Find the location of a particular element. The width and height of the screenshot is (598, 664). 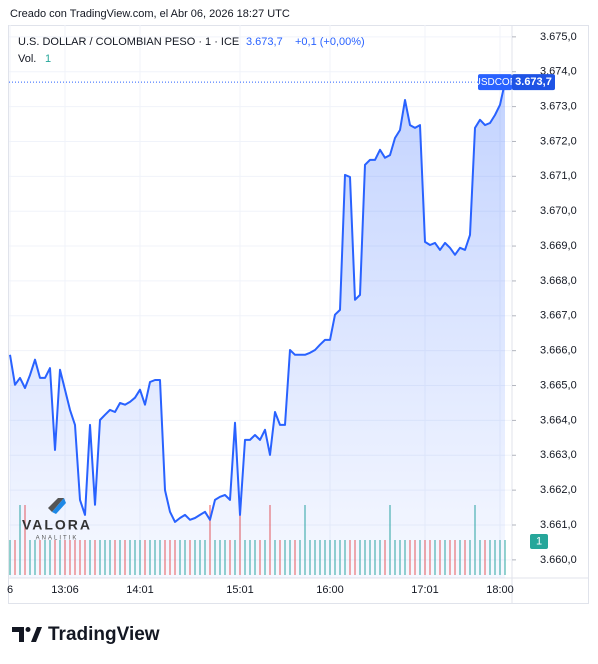

y-tick-label: 3.671,0 is located at coordinates (558, 176).